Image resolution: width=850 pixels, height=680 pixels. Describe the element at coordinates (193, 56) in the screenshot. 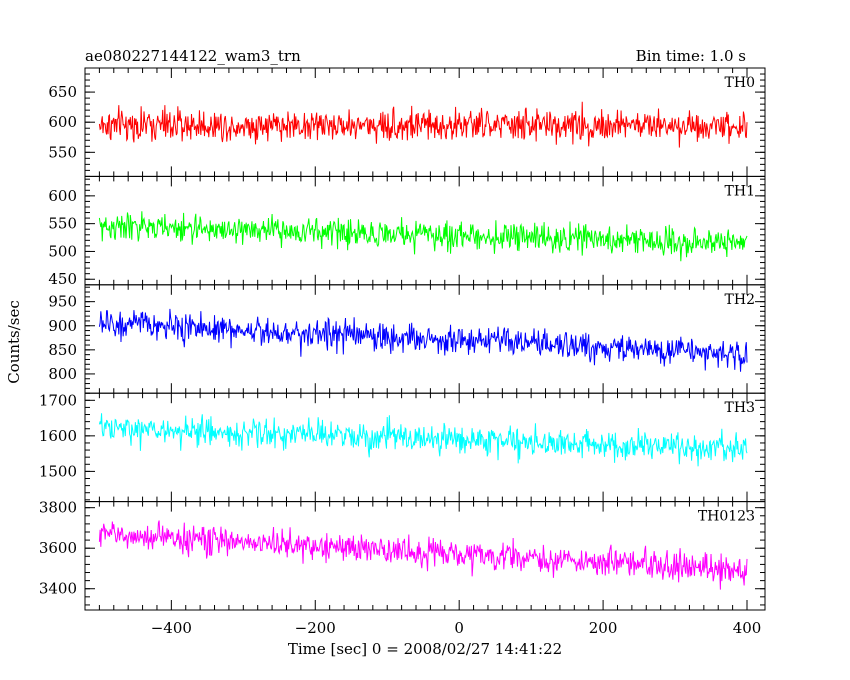

I see `observation-id-label: ae080227144122_wam3_trn` at that location.